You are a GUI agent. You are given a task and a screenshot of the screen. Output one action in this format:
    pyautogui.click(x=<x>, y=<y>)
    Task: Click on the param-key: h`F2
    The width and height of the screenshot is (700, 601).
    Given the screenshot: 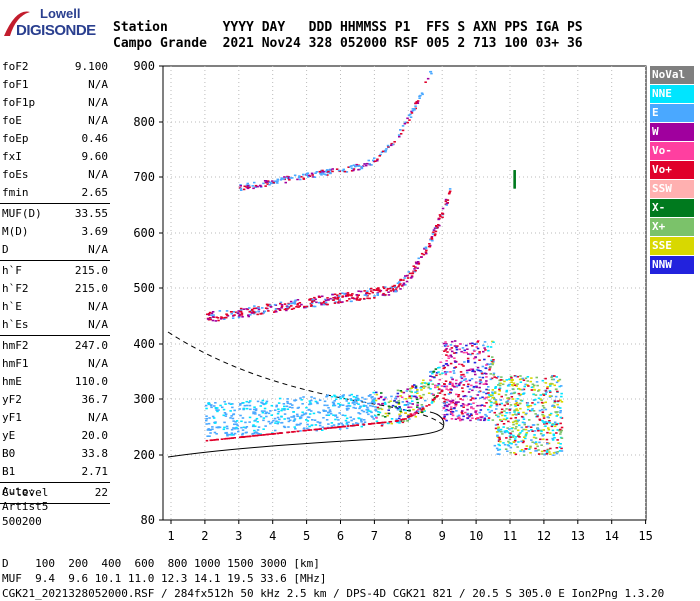 What is the action you would take?
    pyautogui.click(x=15, y=288)
    